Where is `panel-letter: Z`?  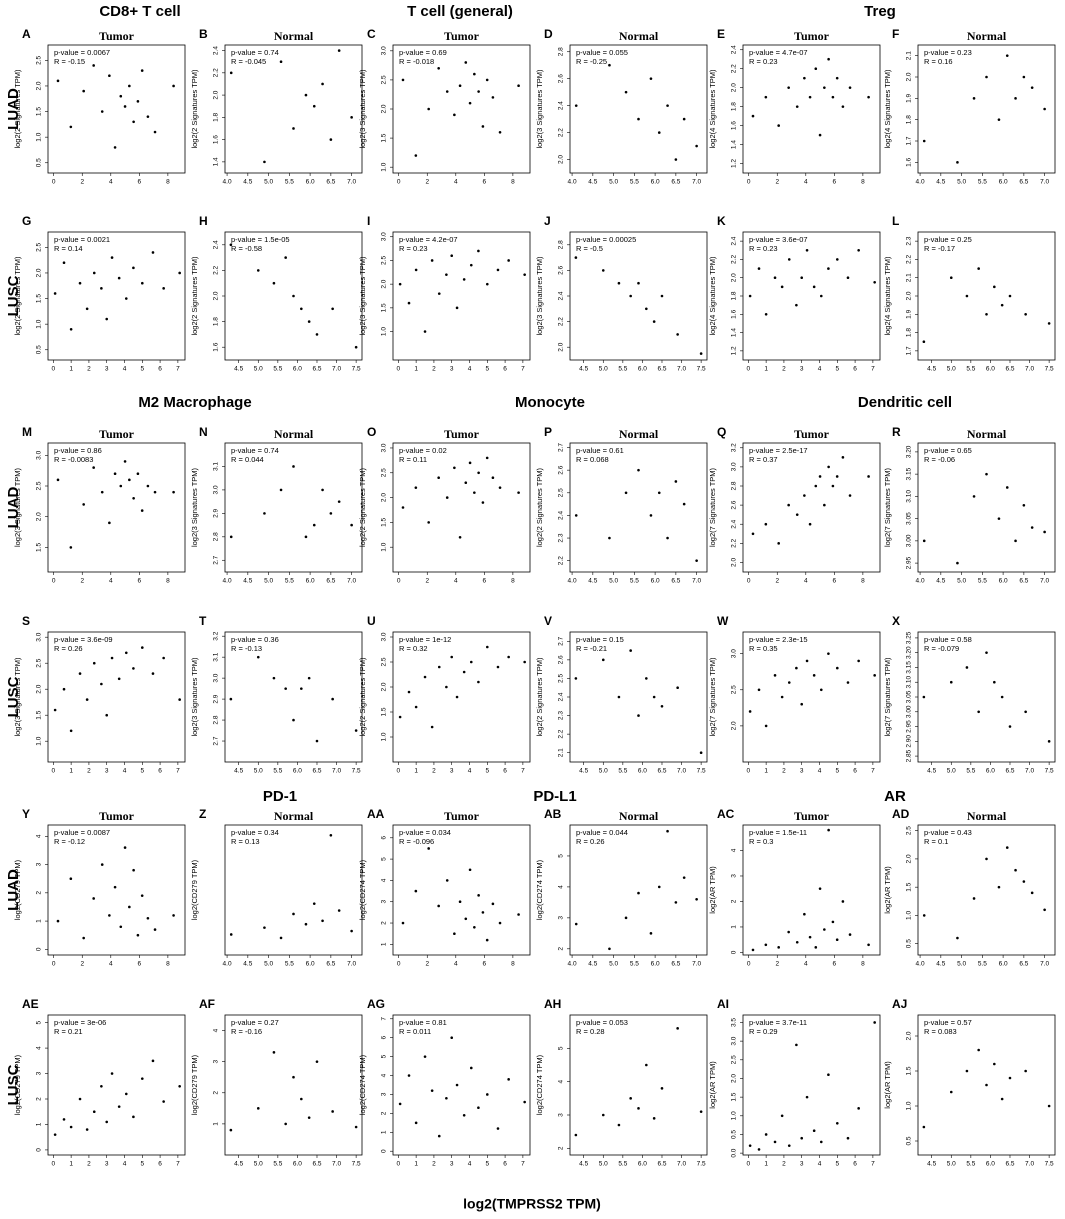
panel-letter: Z is located at coordinates (202, 814).